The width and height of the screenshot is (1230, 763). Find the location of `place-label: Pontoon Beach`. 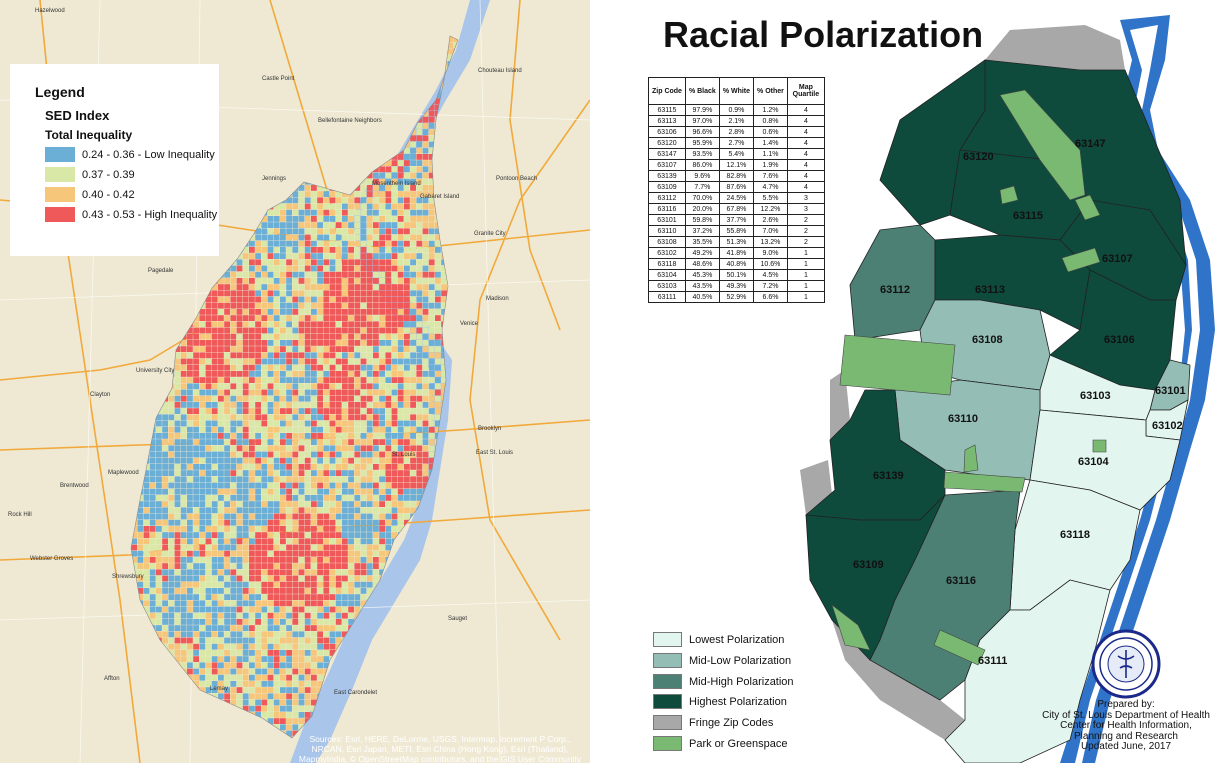

place-label: Pontoon Beach is located at coordinates (516, 179).